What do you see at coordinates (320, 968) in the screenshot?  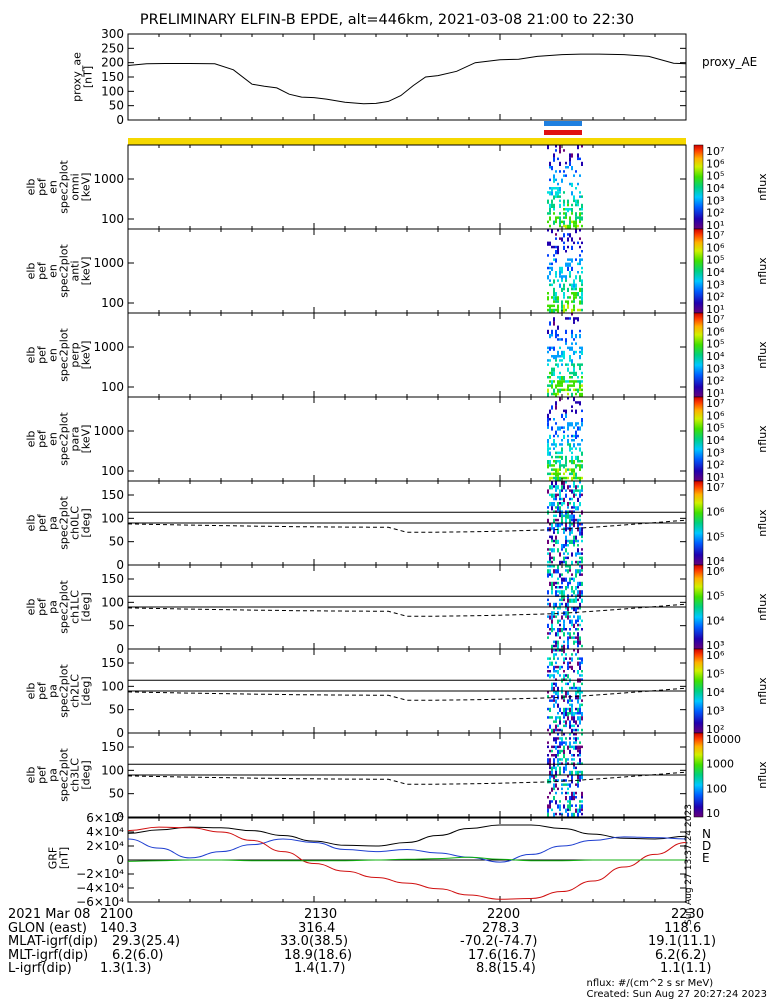 I see `footer-value: 1.4(1.7)` at bounding box center [320, 968].